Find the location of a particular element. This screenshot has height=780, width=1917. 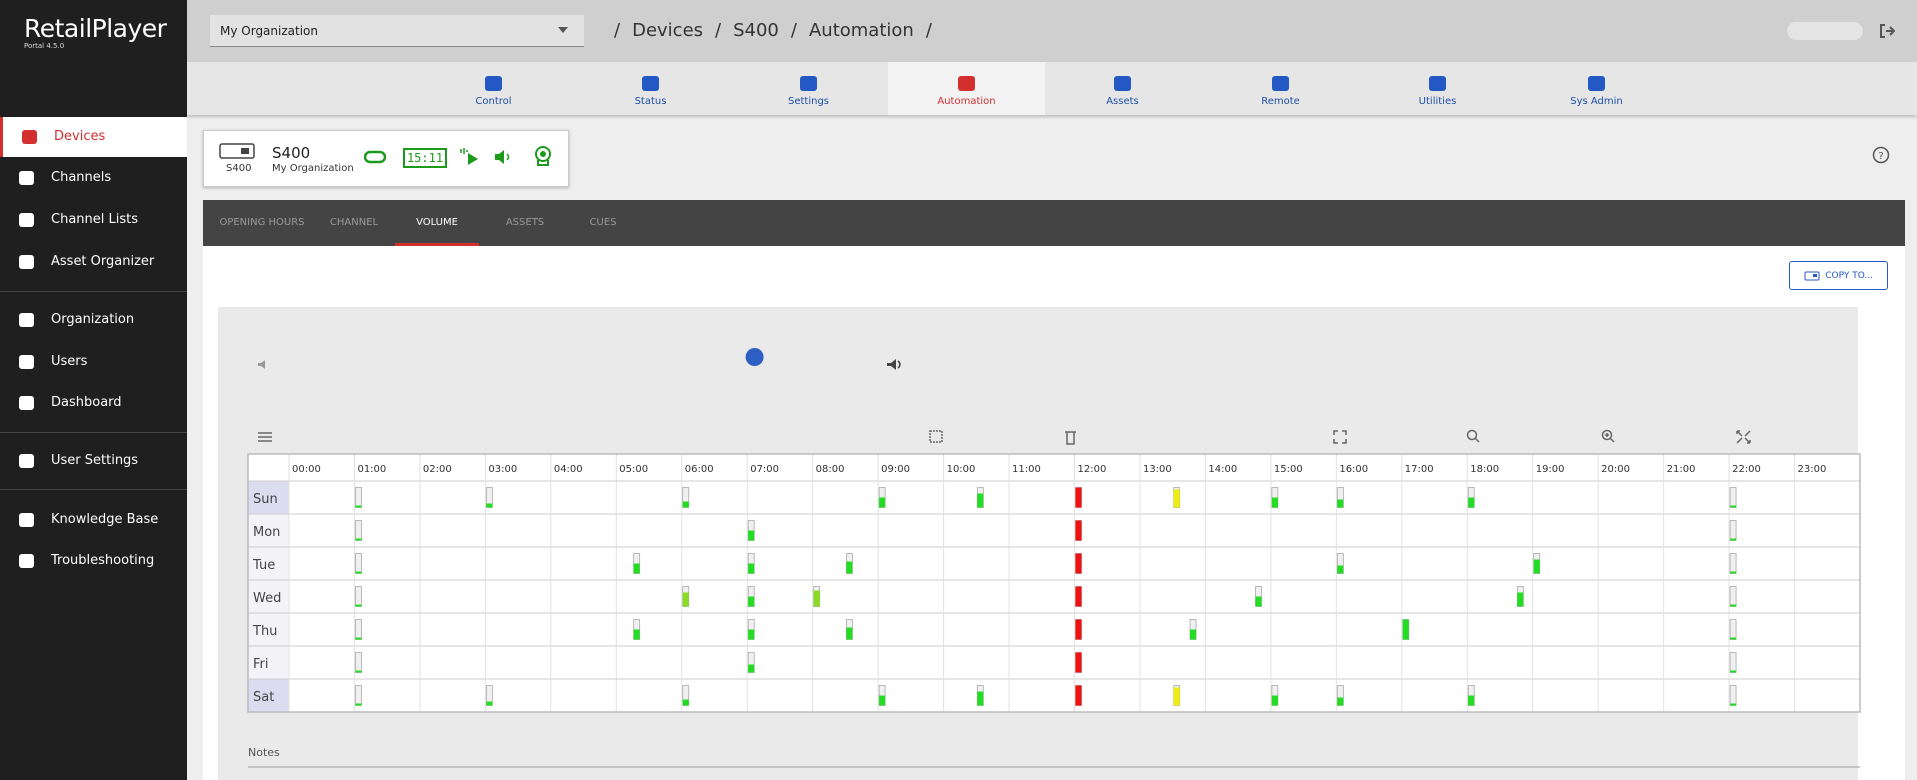

sidebar-item: Knowledge Base is located at coordinates (93, 520).